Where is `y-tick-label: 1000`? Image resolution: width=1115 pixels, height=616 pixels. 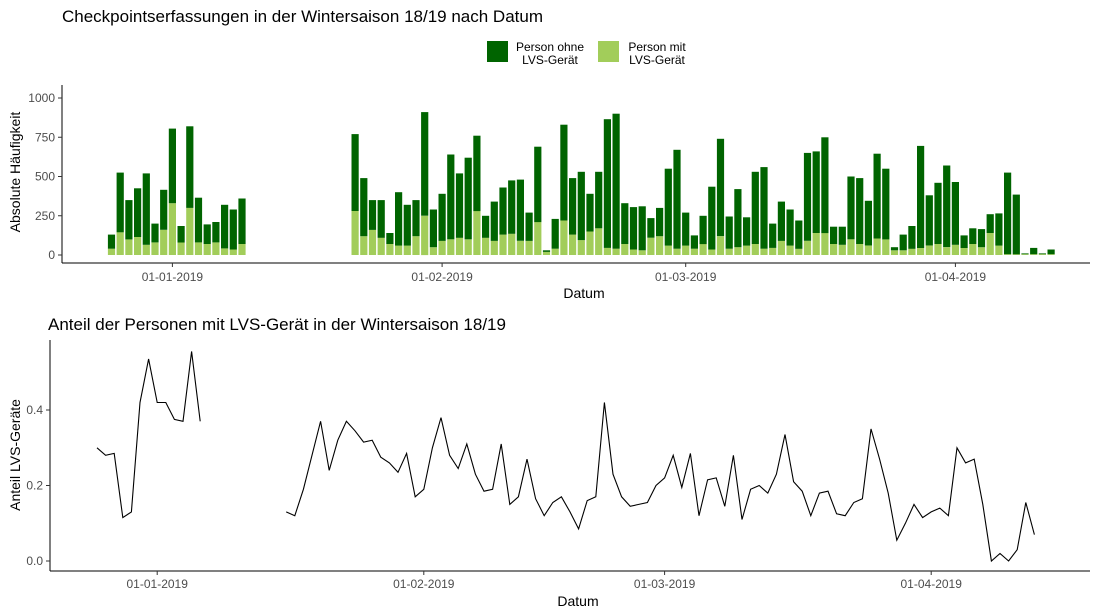
y-tick-label: 1000 is located at coordinates (41, 98).